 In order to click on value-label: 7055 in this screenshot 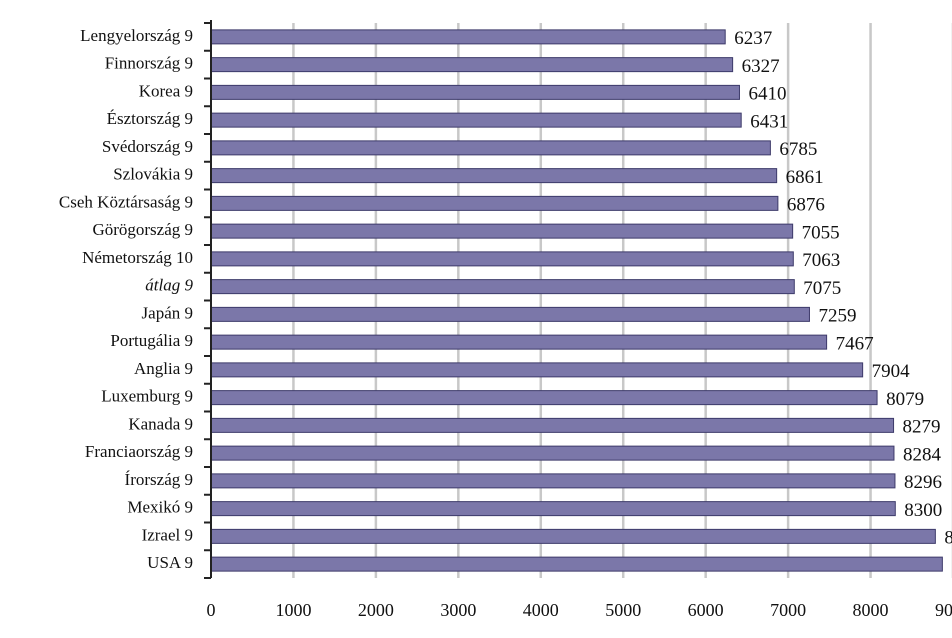, I will do `click(821, 232)`.